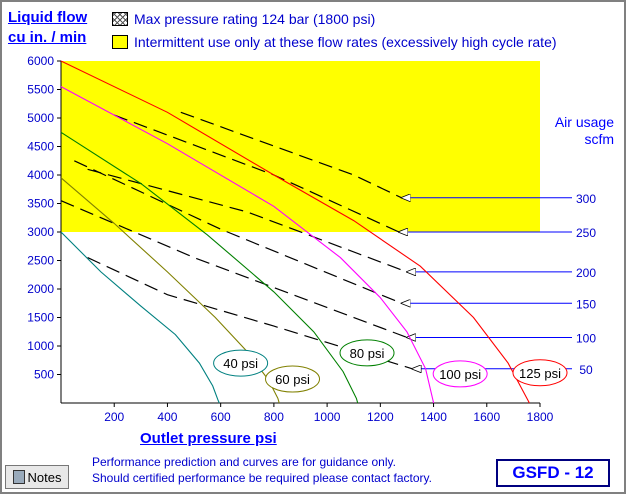 This screenshot has width=626, height=494. I want to click on air-usage-label-line1: Air usage, so click(584, 122).